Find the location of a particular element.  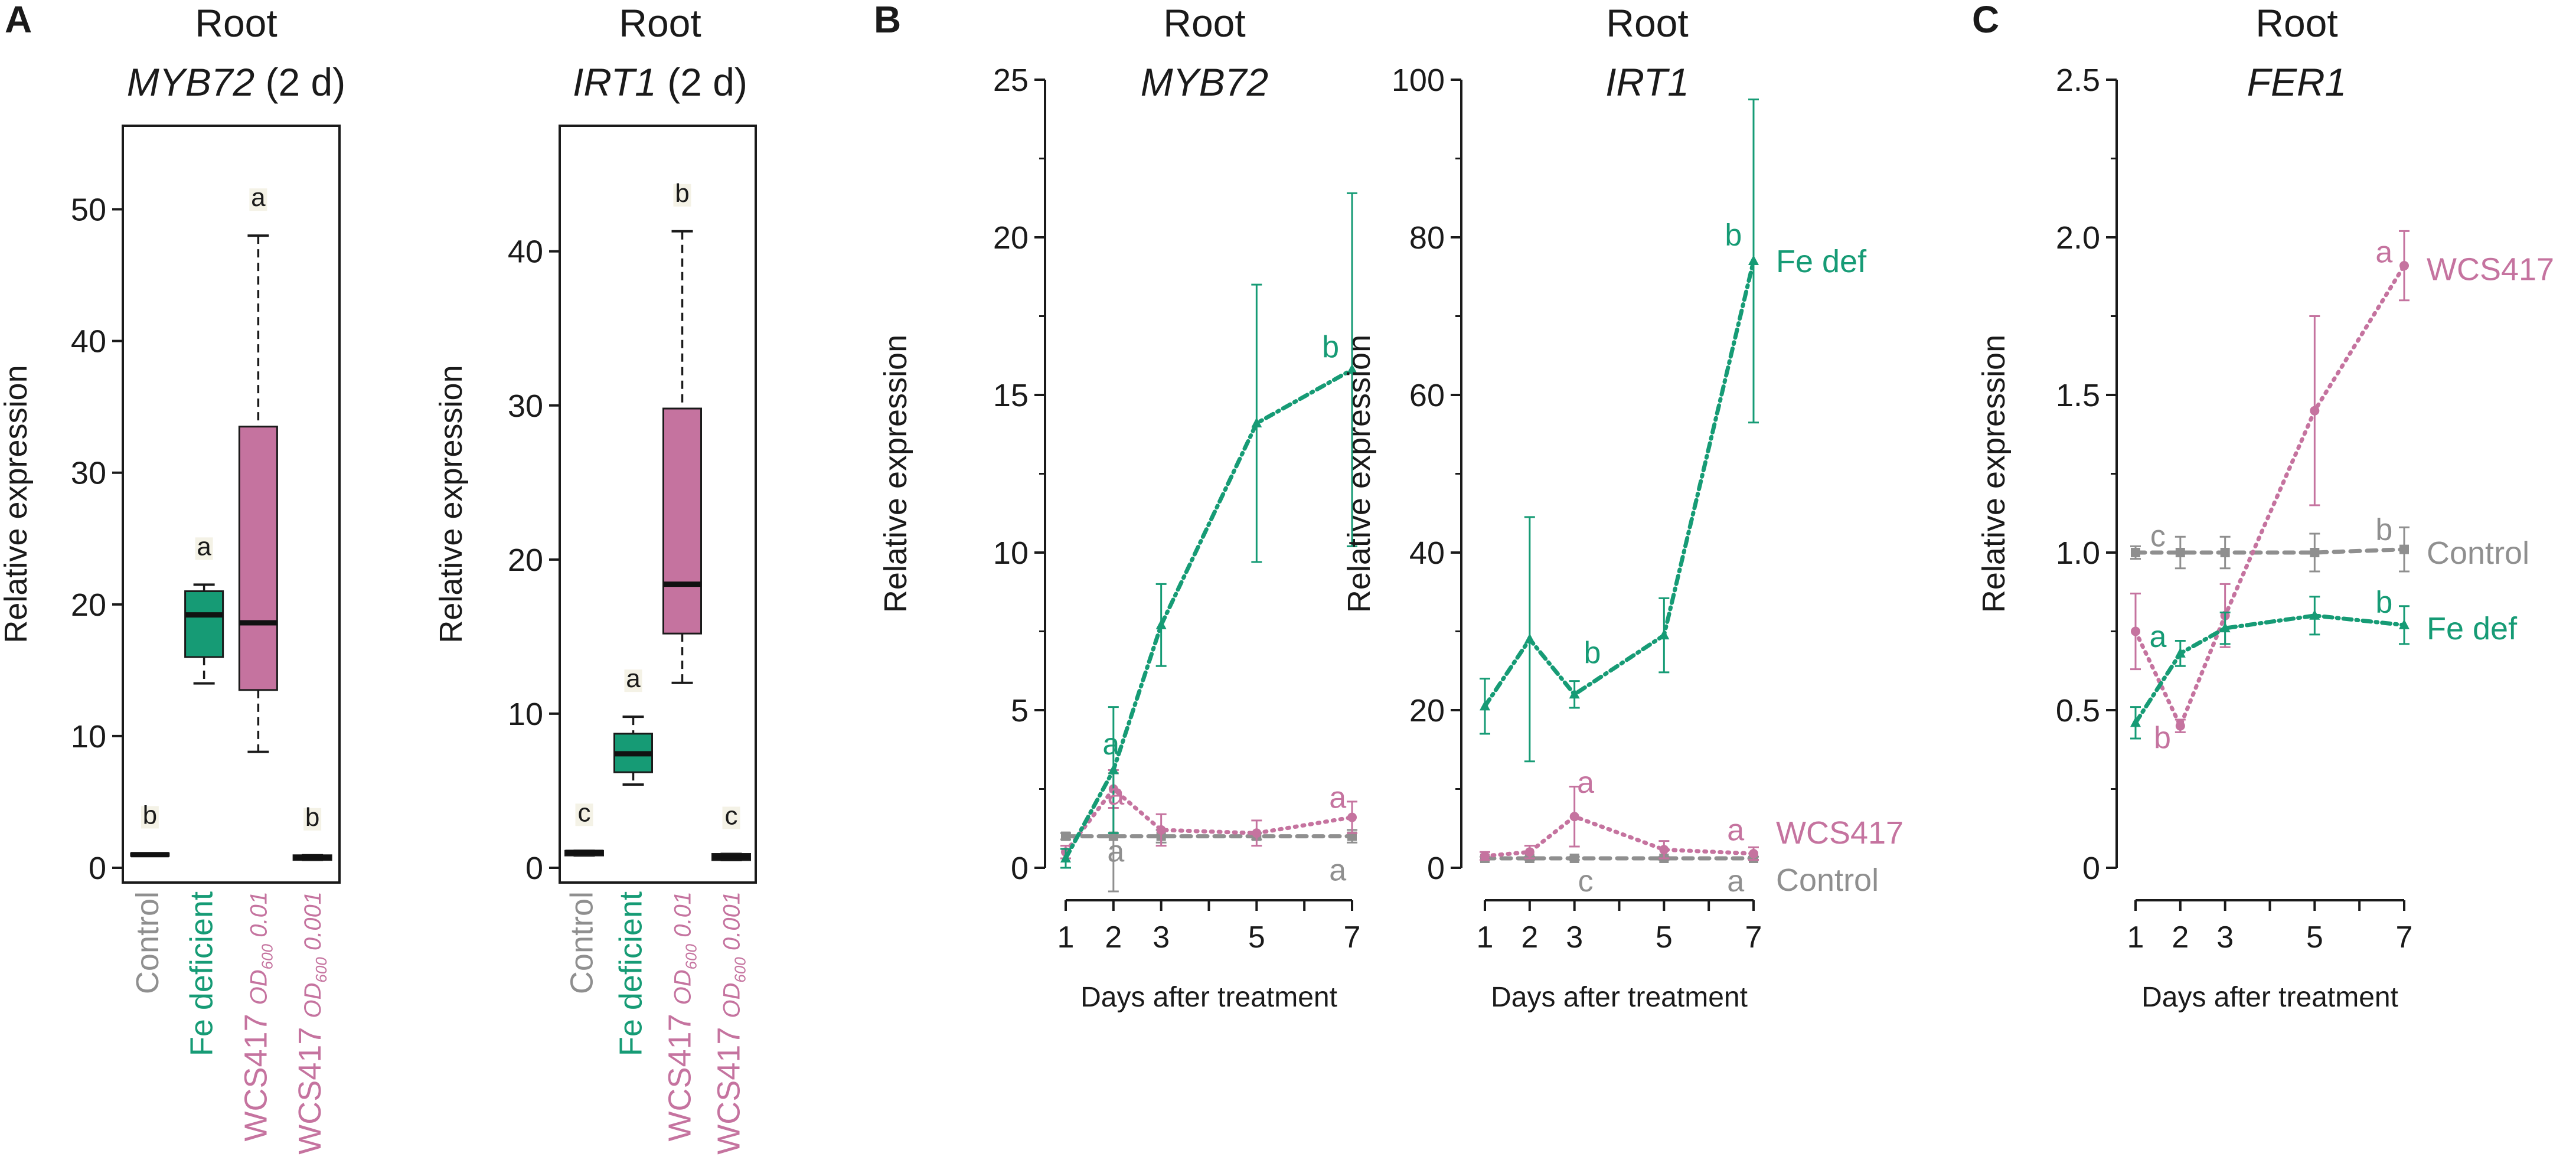

x-axis-label: Days after treatment is located at coordinates (2269, 997).